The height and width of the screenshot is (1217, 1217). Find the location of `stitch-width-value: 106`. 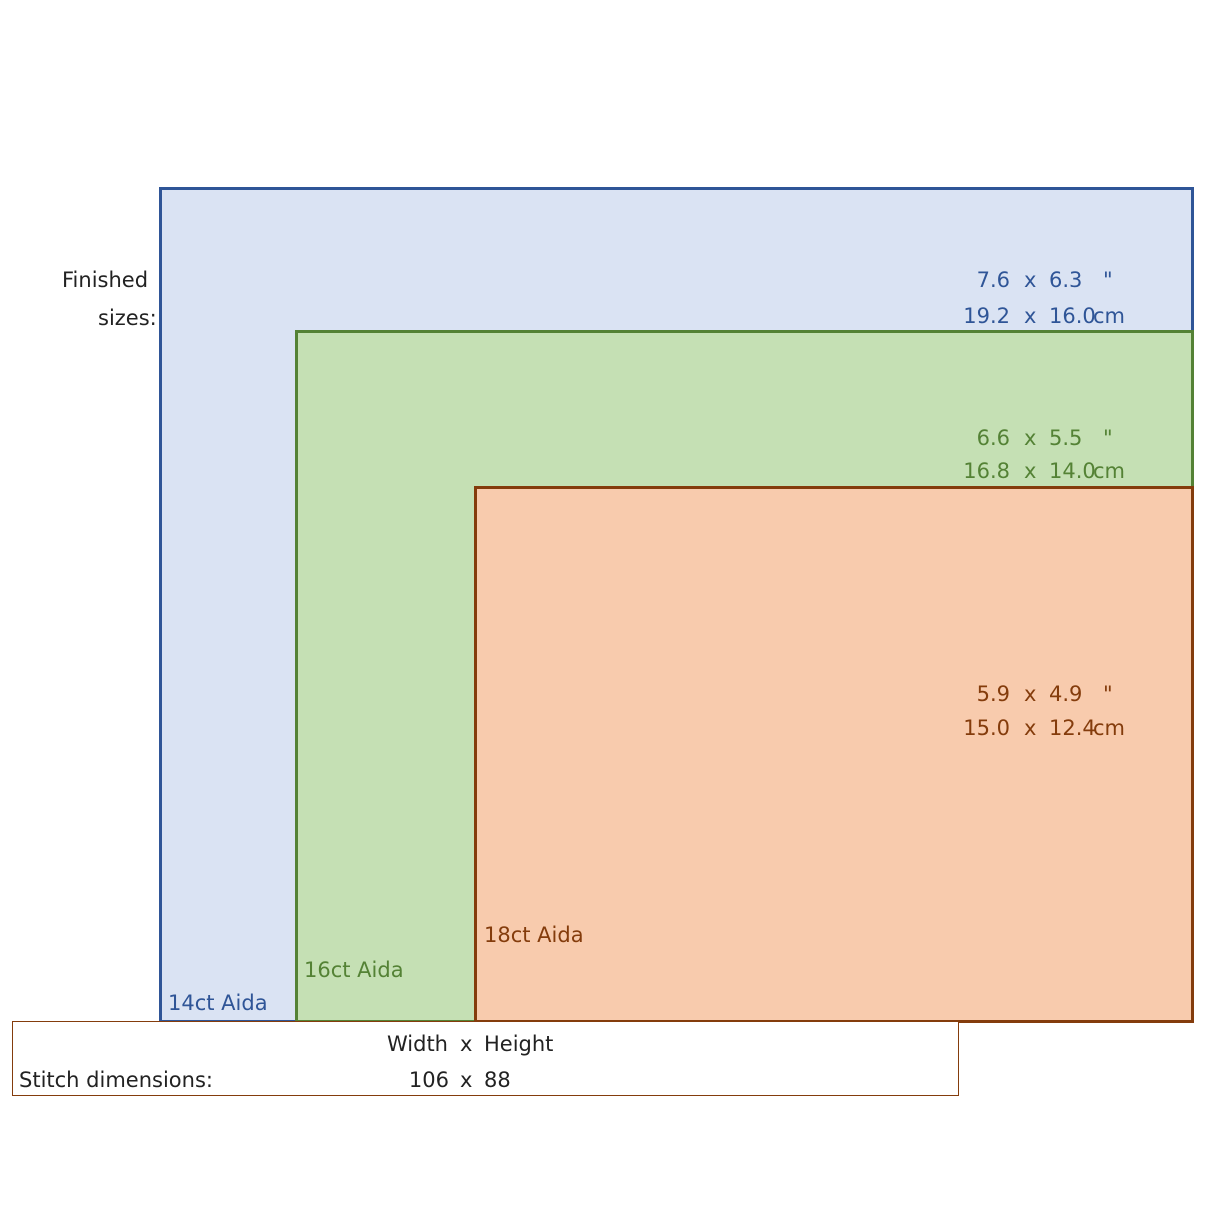

stitch-width-value: 106 is located at coordinates (428, 1080).